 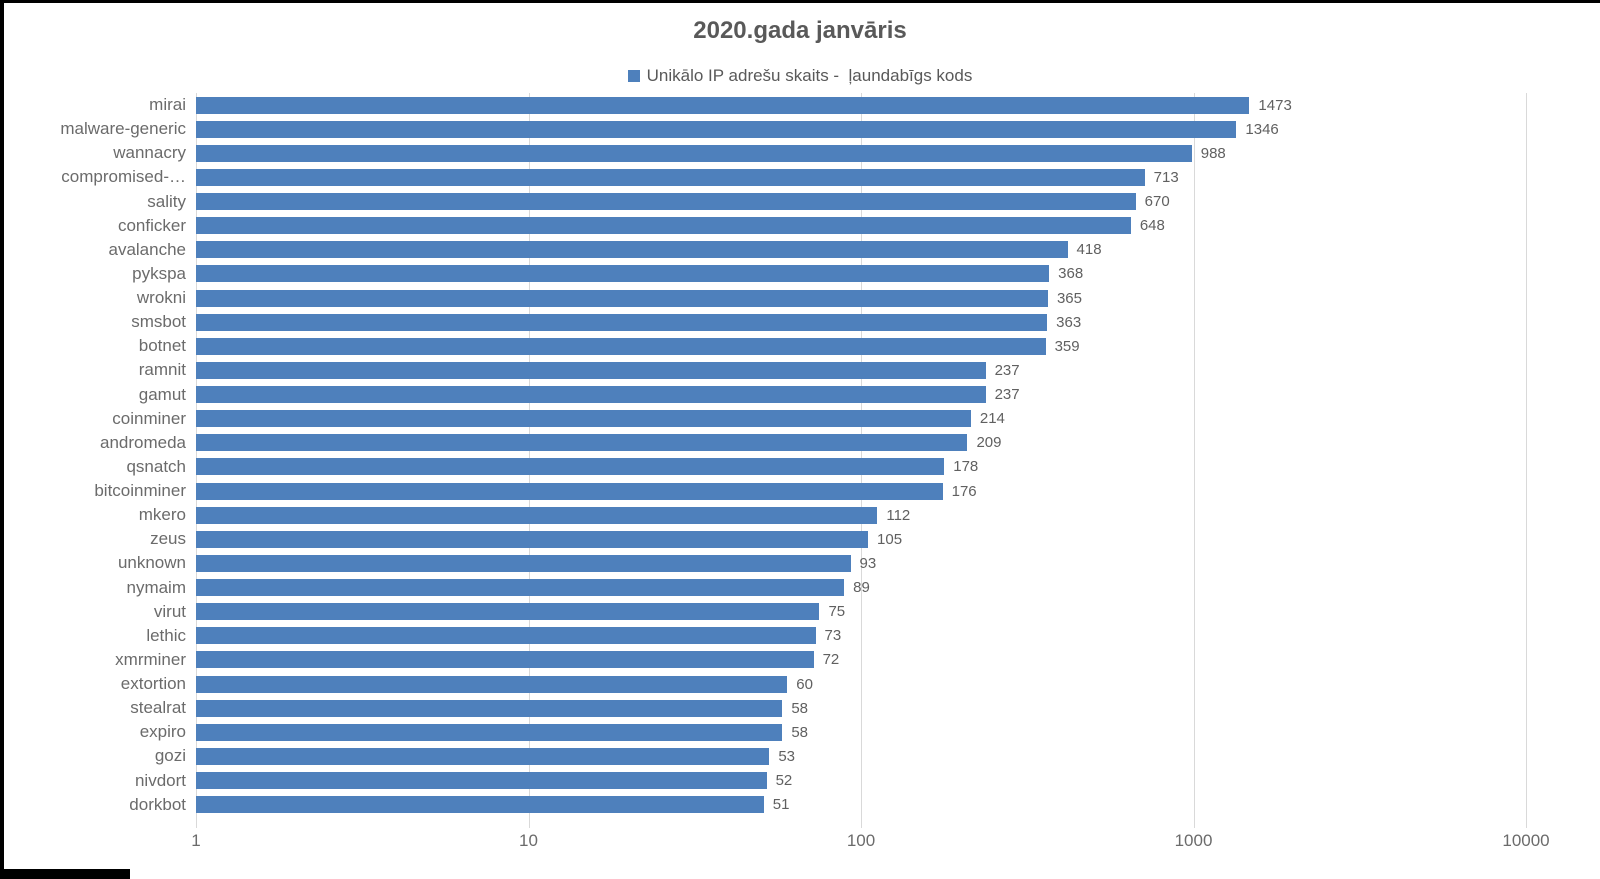 What do you see at coordinates (800, 30) in the screenshot?
I see `chart-title: 2020.gada janvāris` at bounding box center [800, 30].